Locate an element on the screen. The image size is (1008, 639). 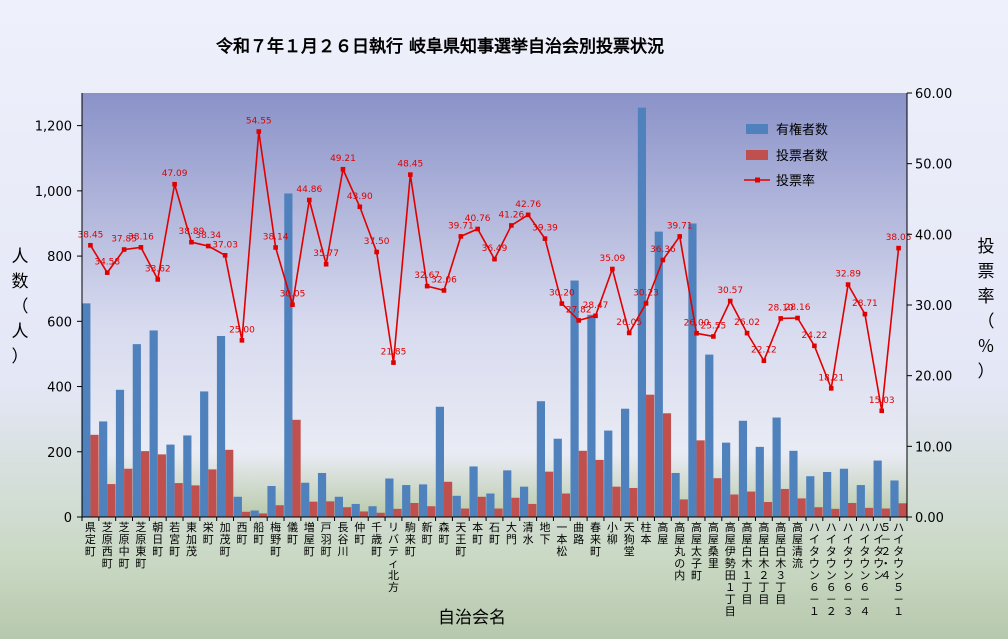
data-label-turnout: 38.14 is located at coordinates (276, 237).